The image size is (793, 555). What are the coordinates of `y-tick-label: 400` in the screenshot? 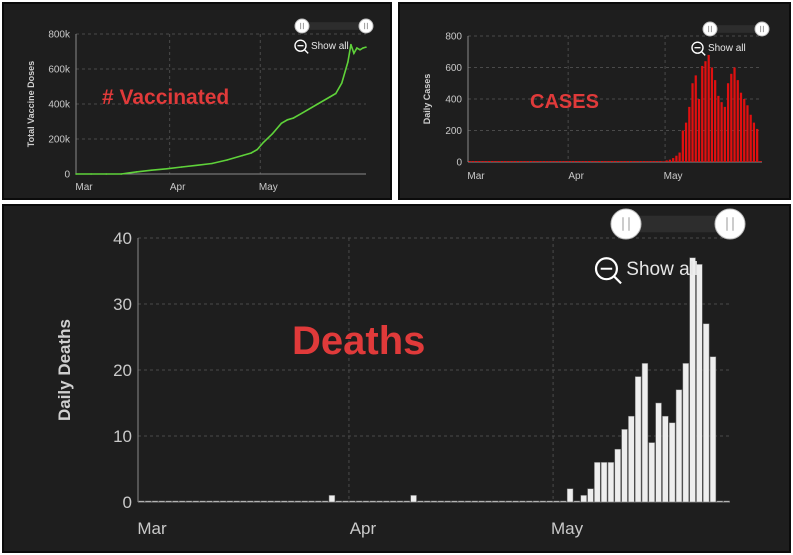 It's located at (453, 100).